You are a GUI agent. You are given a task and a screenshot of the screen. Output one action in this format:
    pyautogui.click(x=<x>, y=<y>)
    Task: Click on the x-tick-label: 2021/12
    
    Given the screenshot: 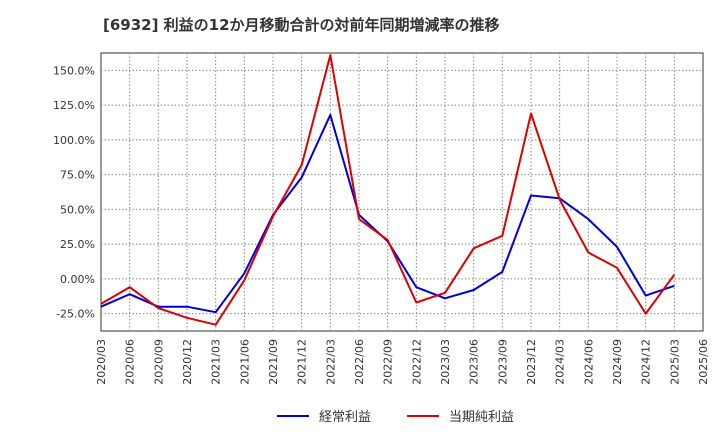 What is the action you would take?
    pyautogui.click(x=302, y=362)
    